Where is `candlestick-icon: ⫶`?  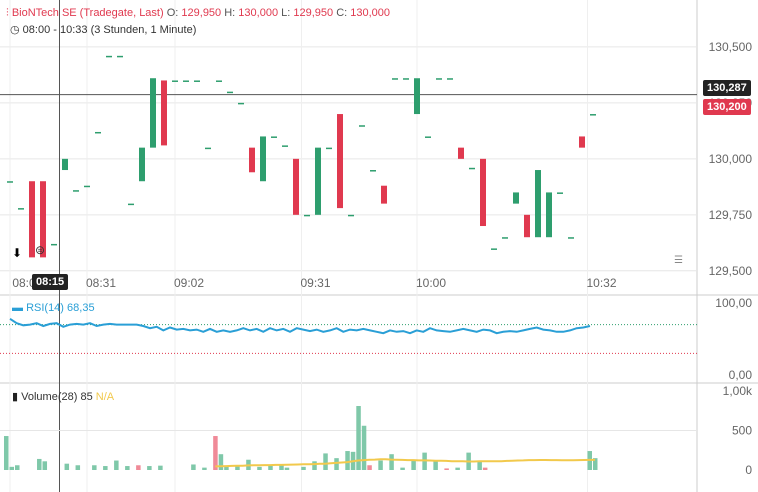 candlestick-icon: ⫶ is located at coordinates (7, 13).